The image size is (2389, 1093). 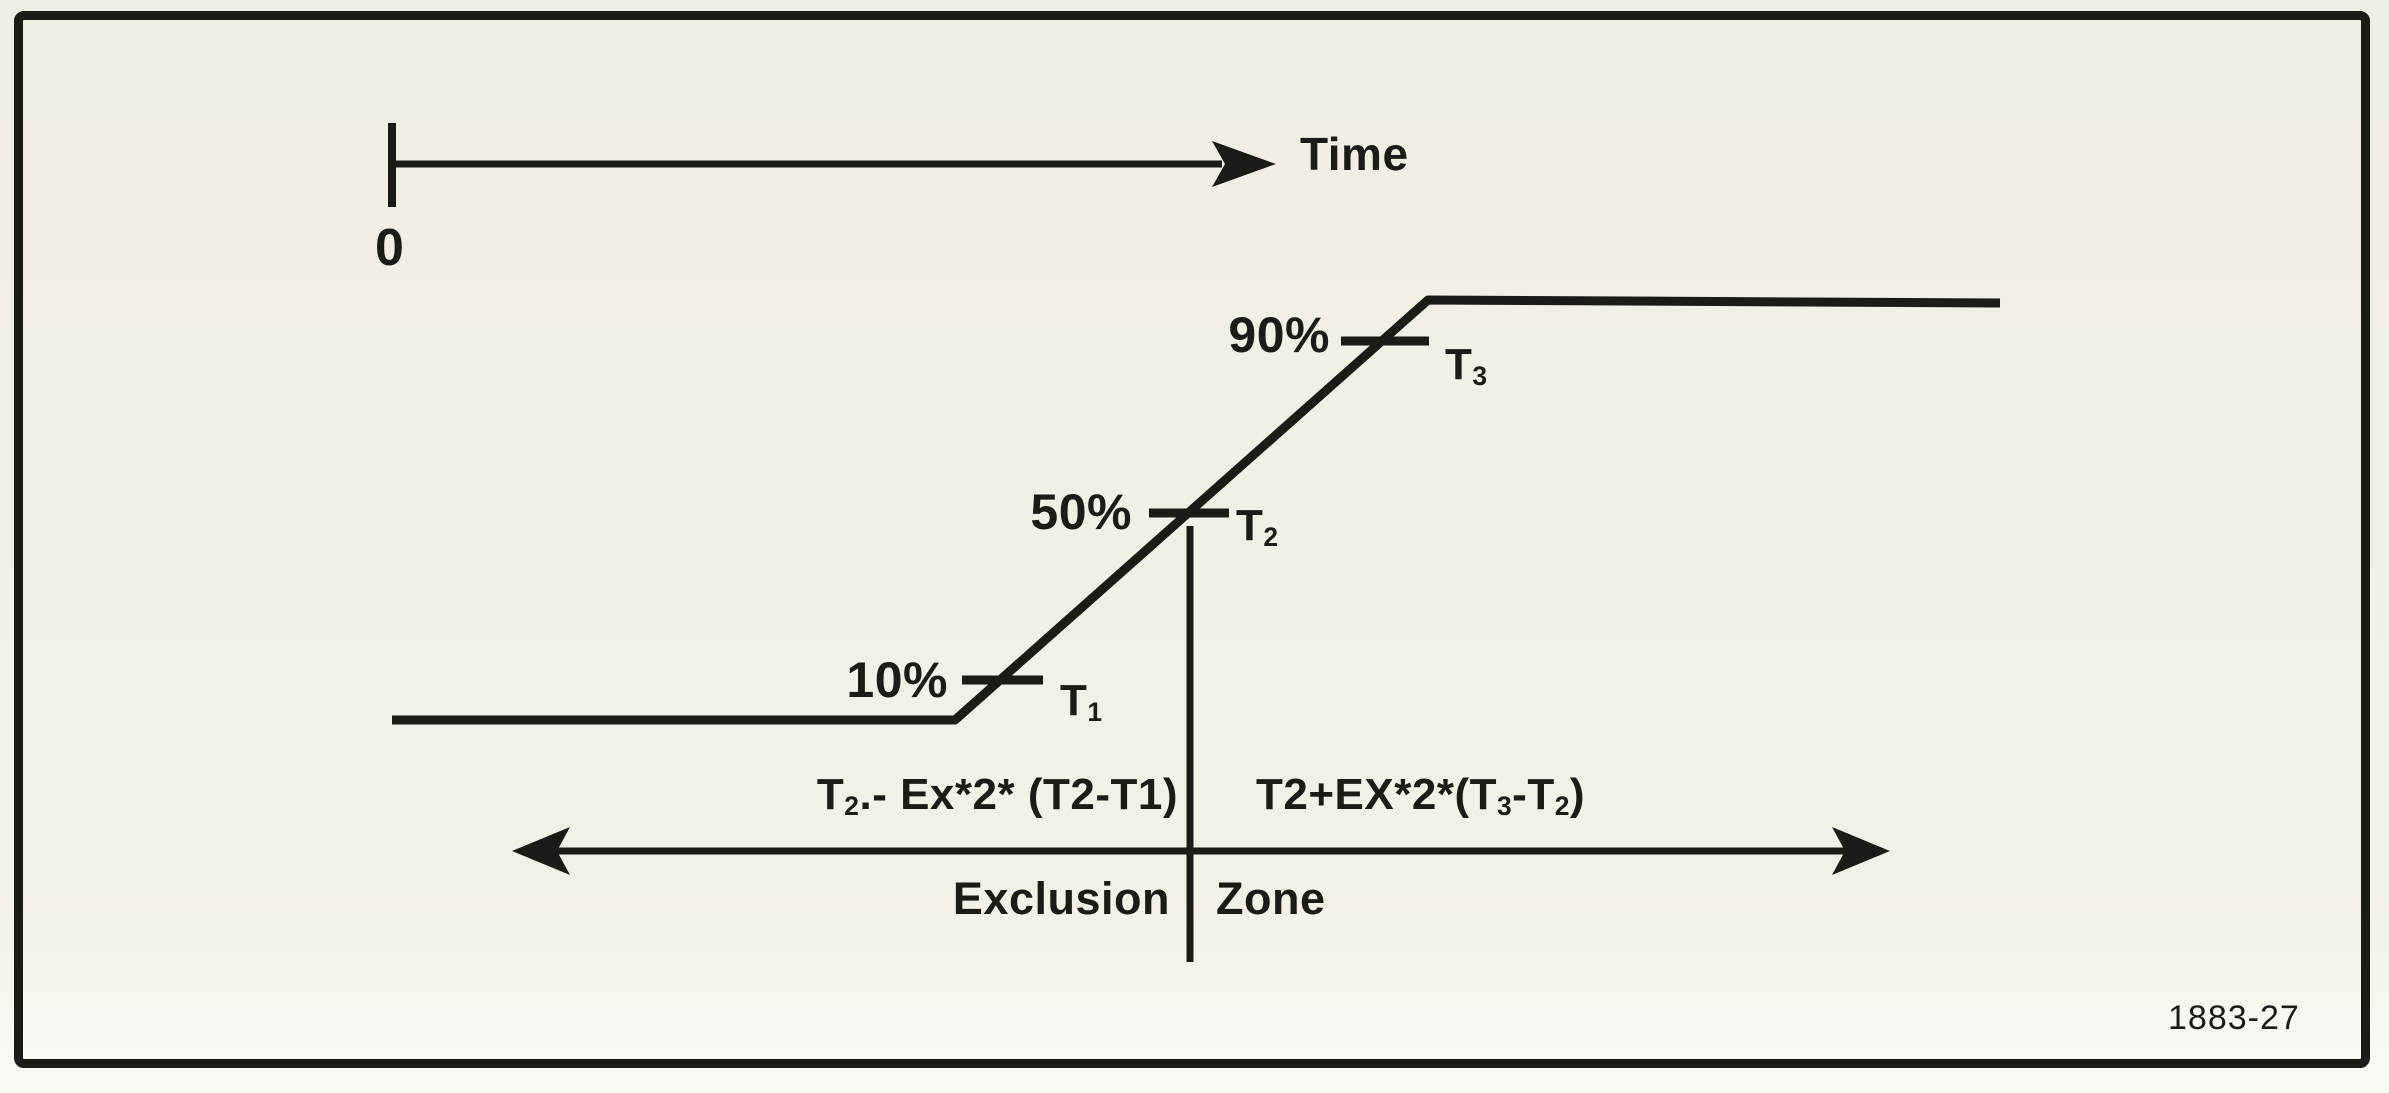 I want to click on exclusion-right-formula: T2+EX*2*(T3-T2), so click(x=1421, y=794).